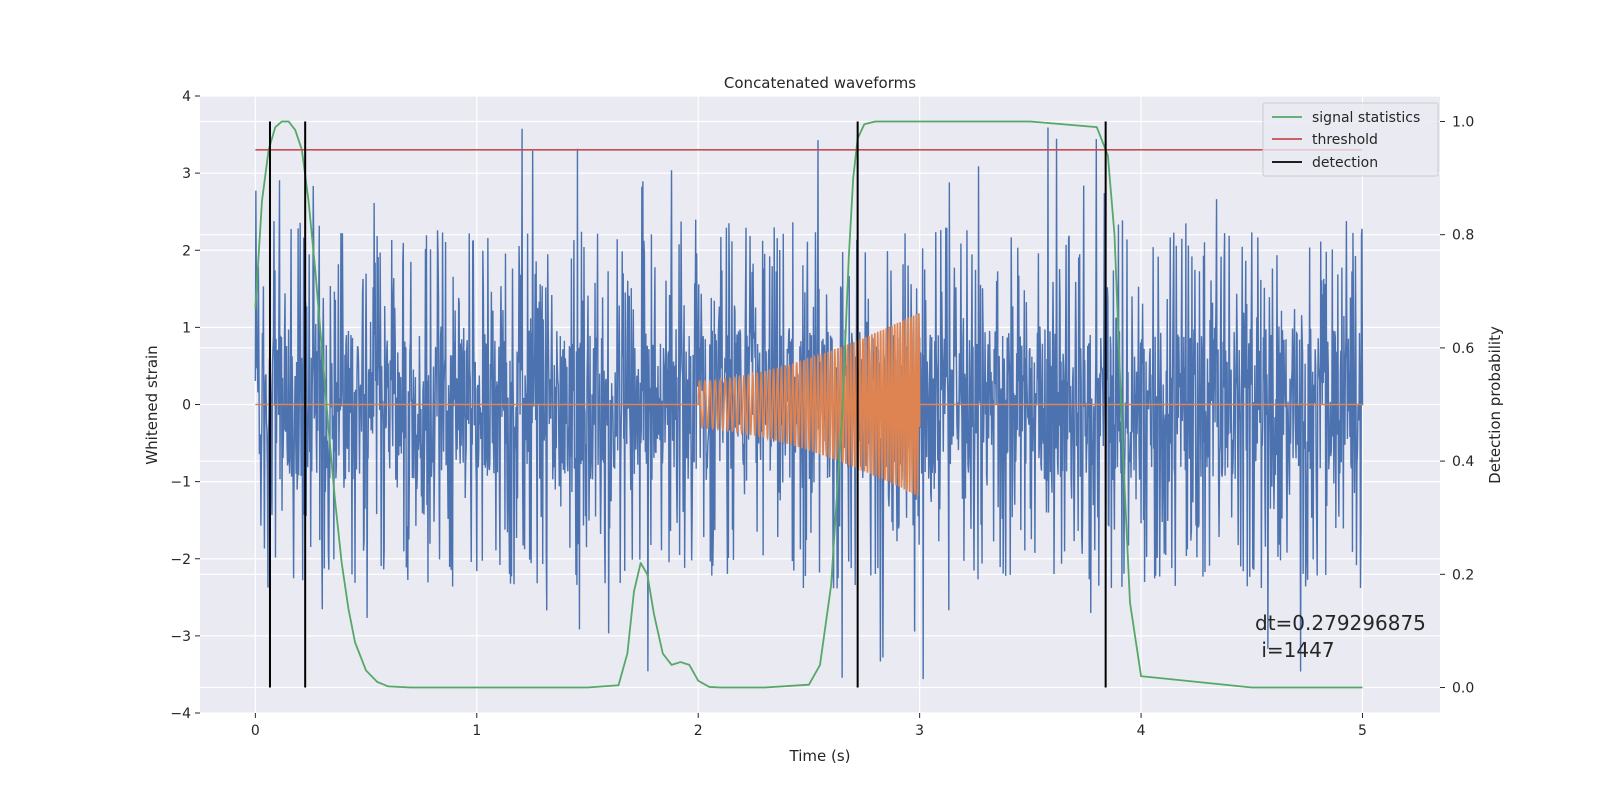 This screenshot has width=1600, height=800. What do you see at coordinates (180, 714) in the screenshot?
I see `y-tick-label: −4` at bounding box center [180, 714].